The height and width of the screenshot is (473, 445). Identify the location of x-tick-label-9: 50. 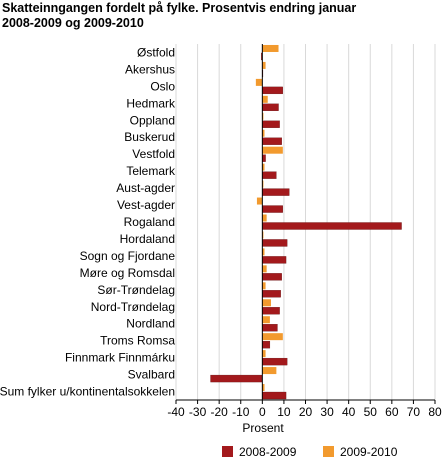
(371, 412).